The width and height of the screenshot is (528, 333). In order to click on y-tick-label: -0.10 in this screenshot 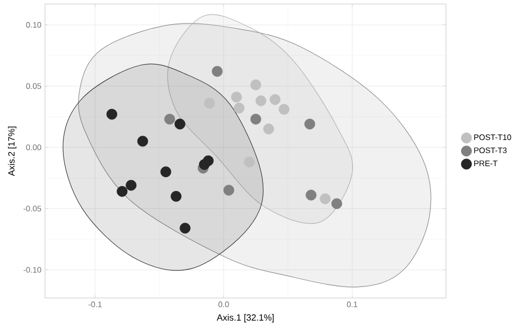, I will do `click(33, 269)`.